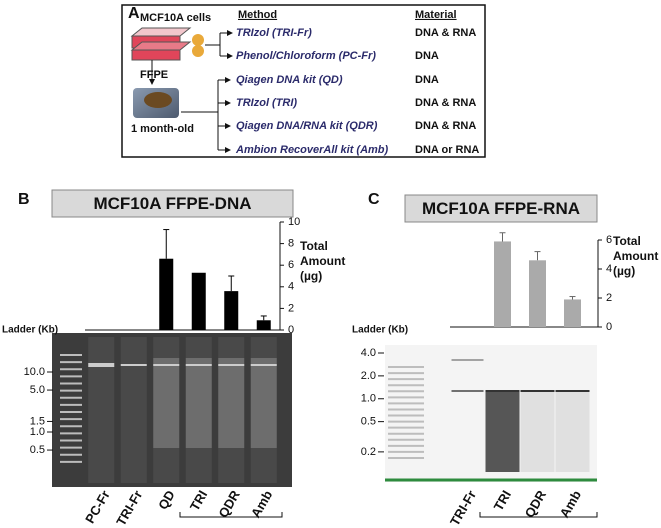 This screenshot has height=528, width=661. Describe the element at coordinates (37, 421) in the screenshot. I see `ladder-label: 1.5` at that location.